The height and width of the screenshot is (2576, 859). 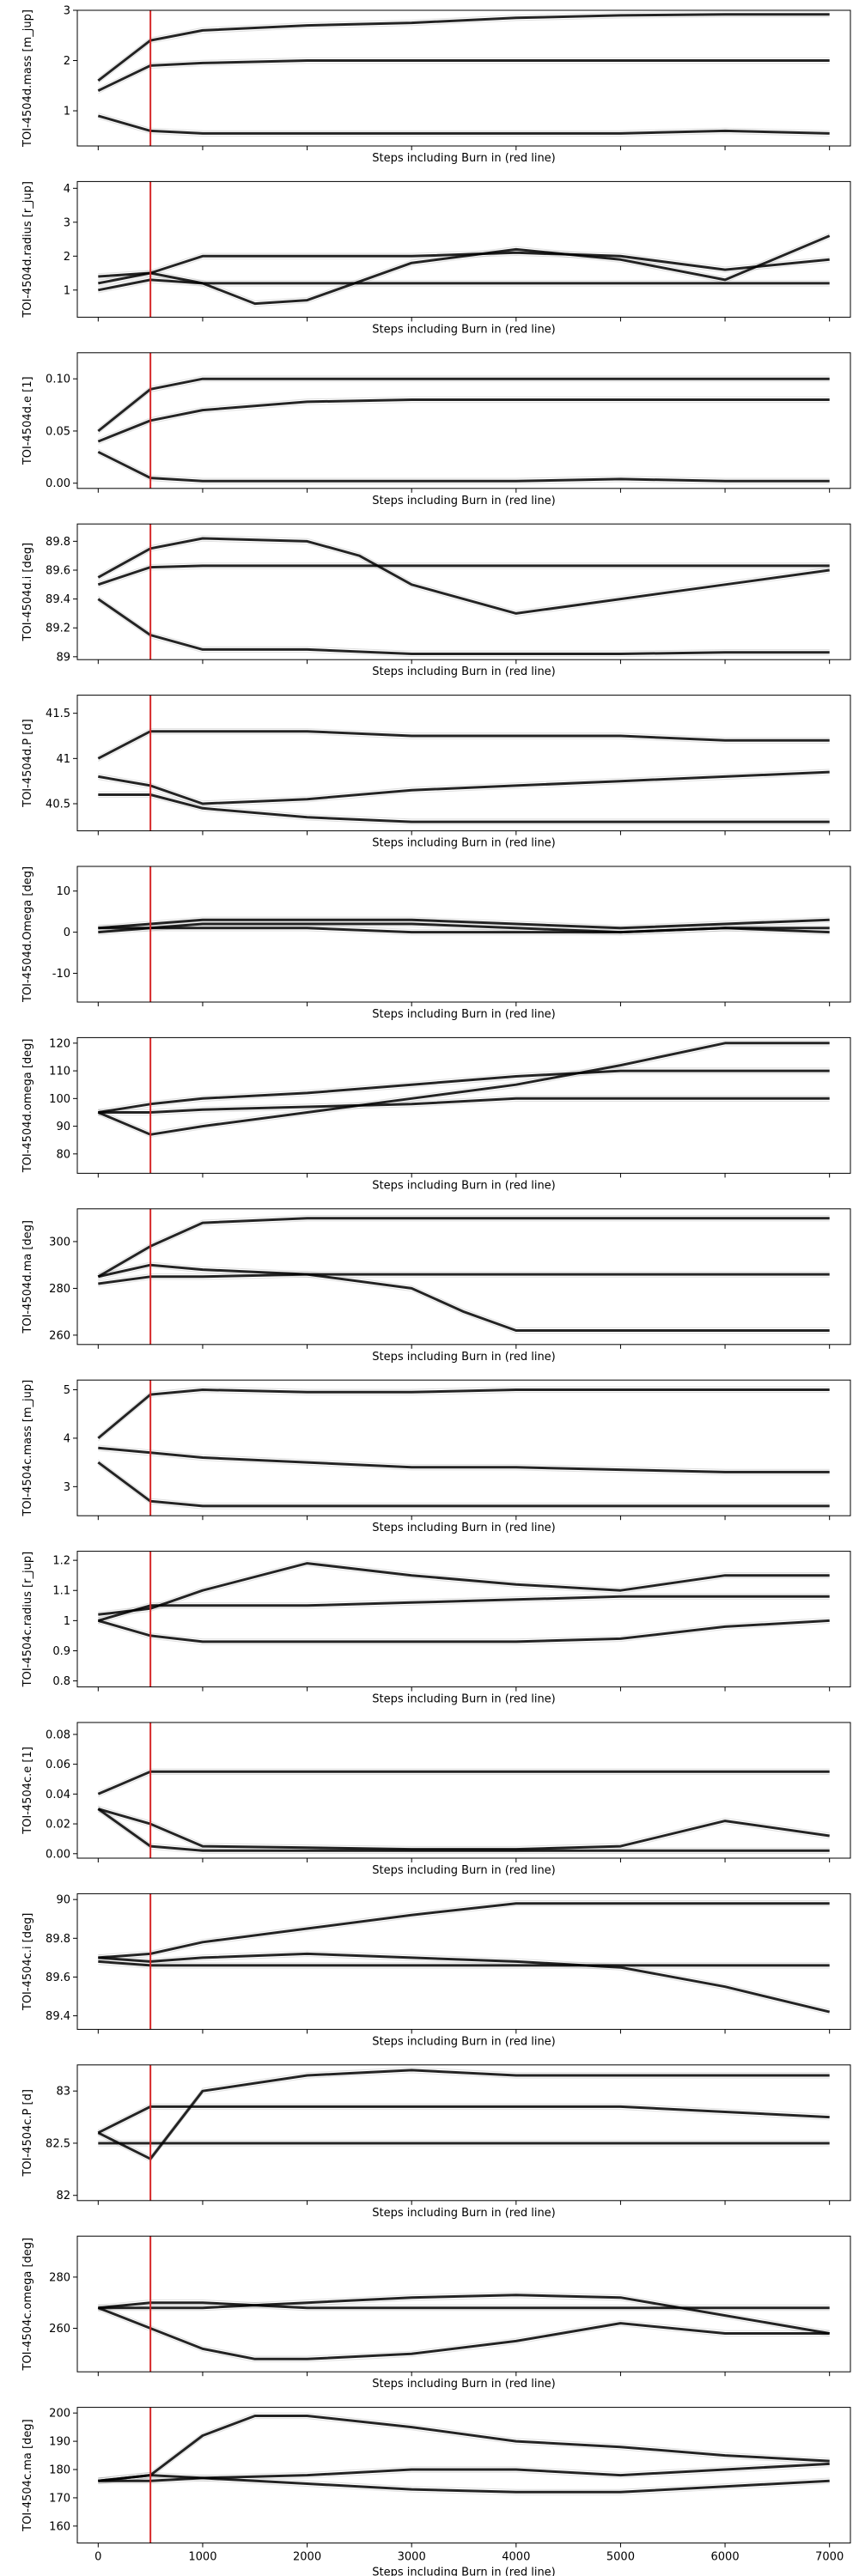 What do you see at coordinates (63, 2092) in the screenshot?
I see `y-tick-label: 83` at bounding box center [63, 2092].